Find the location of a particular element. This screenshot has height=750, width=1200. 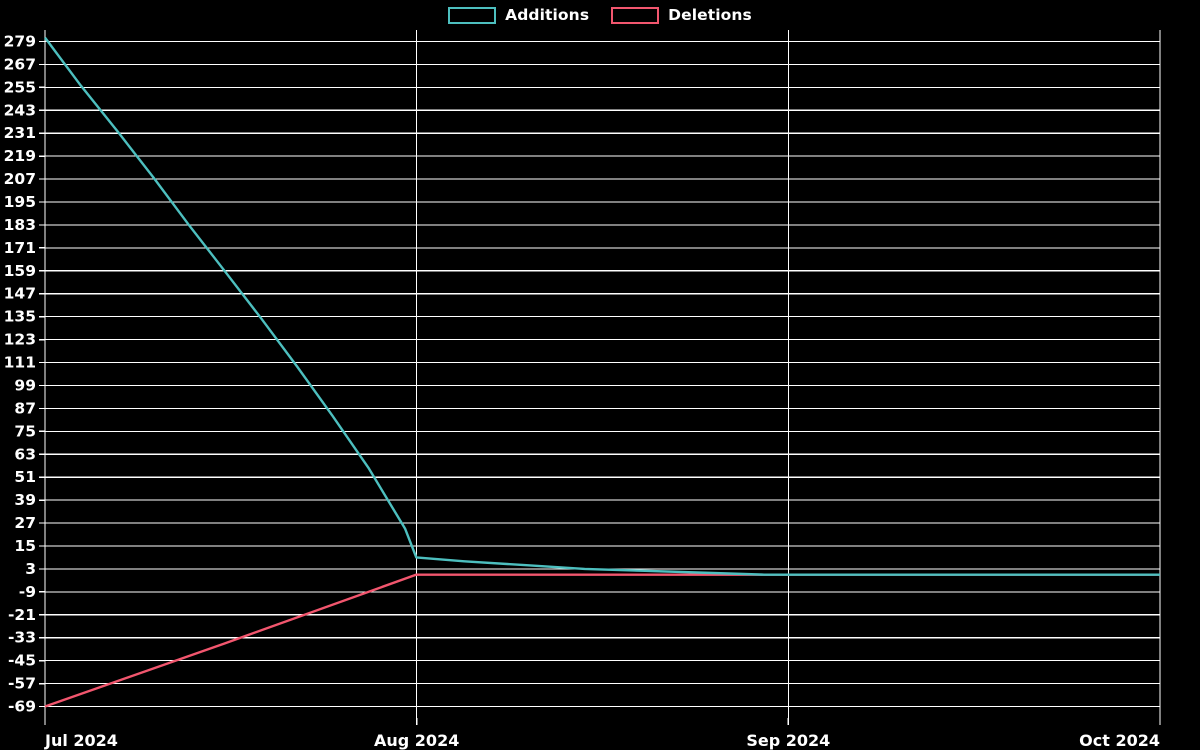

y-axis-tick-label: 183 is located at coordinates (20, 225).